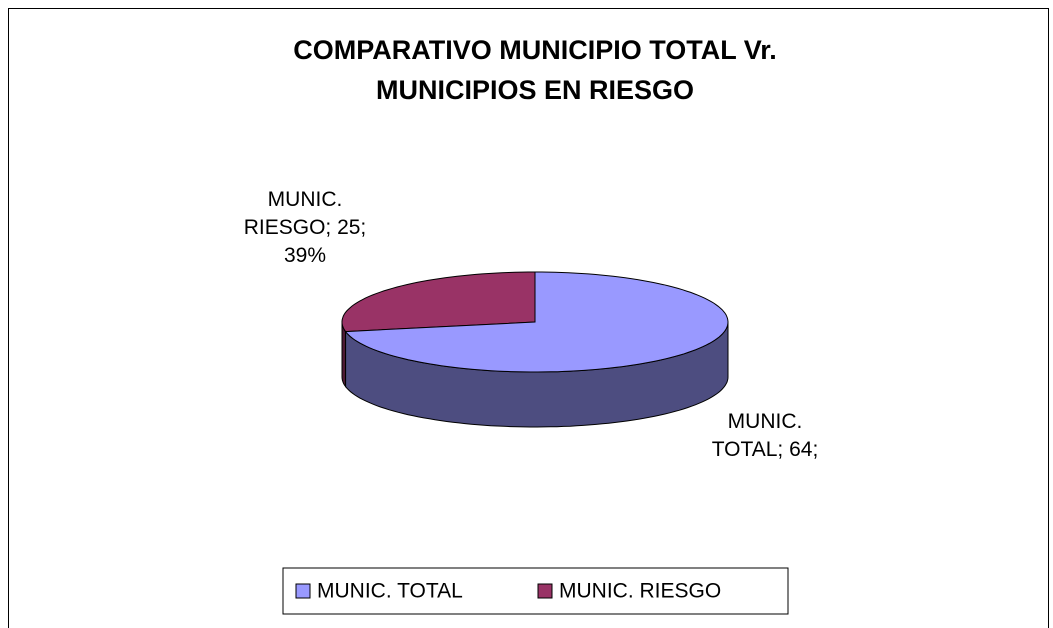 The height and width of the screenshot is (628, 1053). What do you see at coordinates (640, 591) in the screenshot?
I see `legend-label: MUNIC. RIESGO` at bounding box center [640, 591].